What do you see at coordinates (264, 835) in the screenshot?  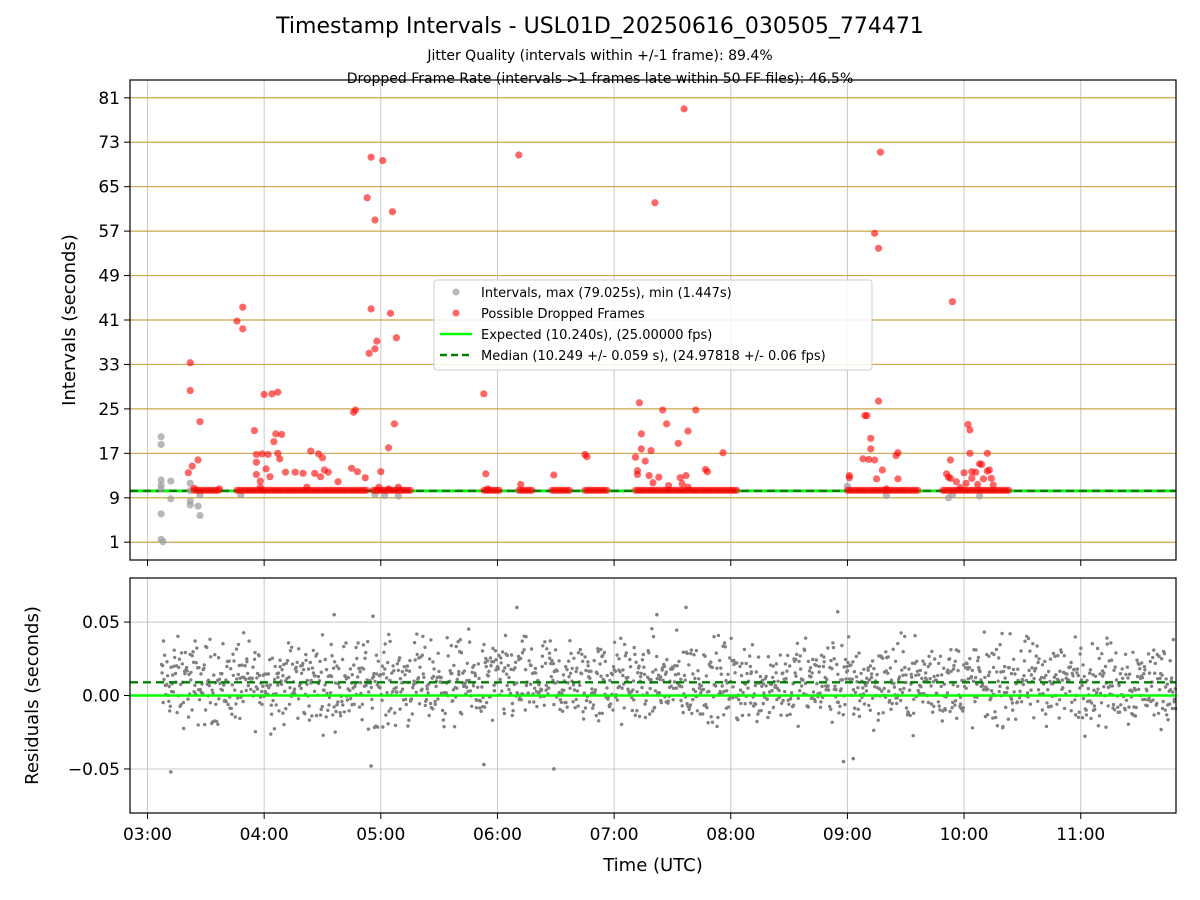 I see `x-tick-label: 04:00` at bounding box center [264, 835].